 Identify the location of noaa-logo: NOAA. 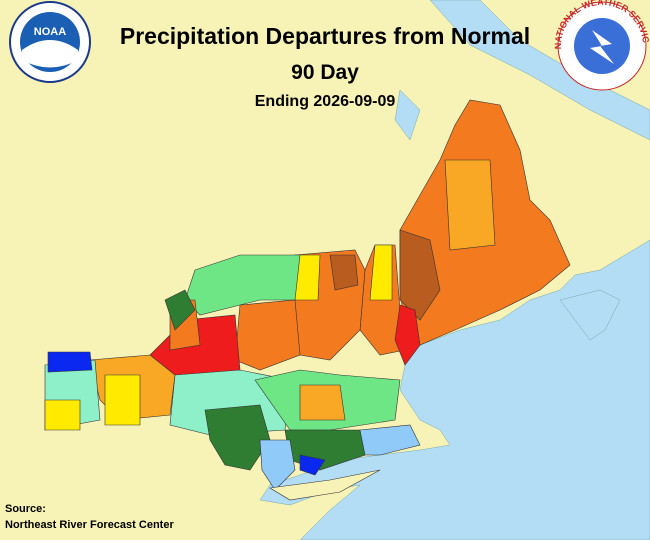
(50, 42).